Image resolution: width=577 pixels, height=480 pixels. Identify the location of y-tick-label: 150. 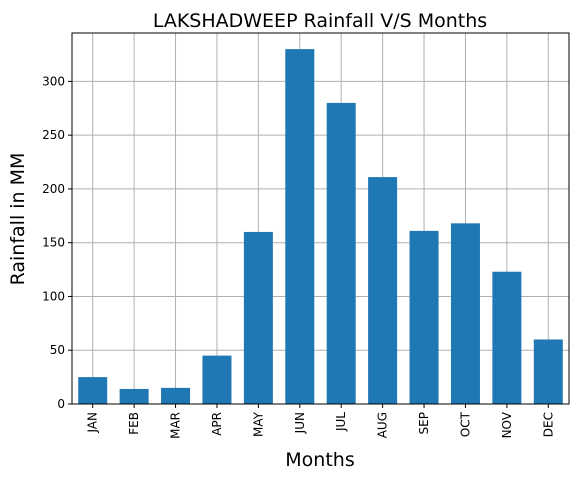
(53, 243).